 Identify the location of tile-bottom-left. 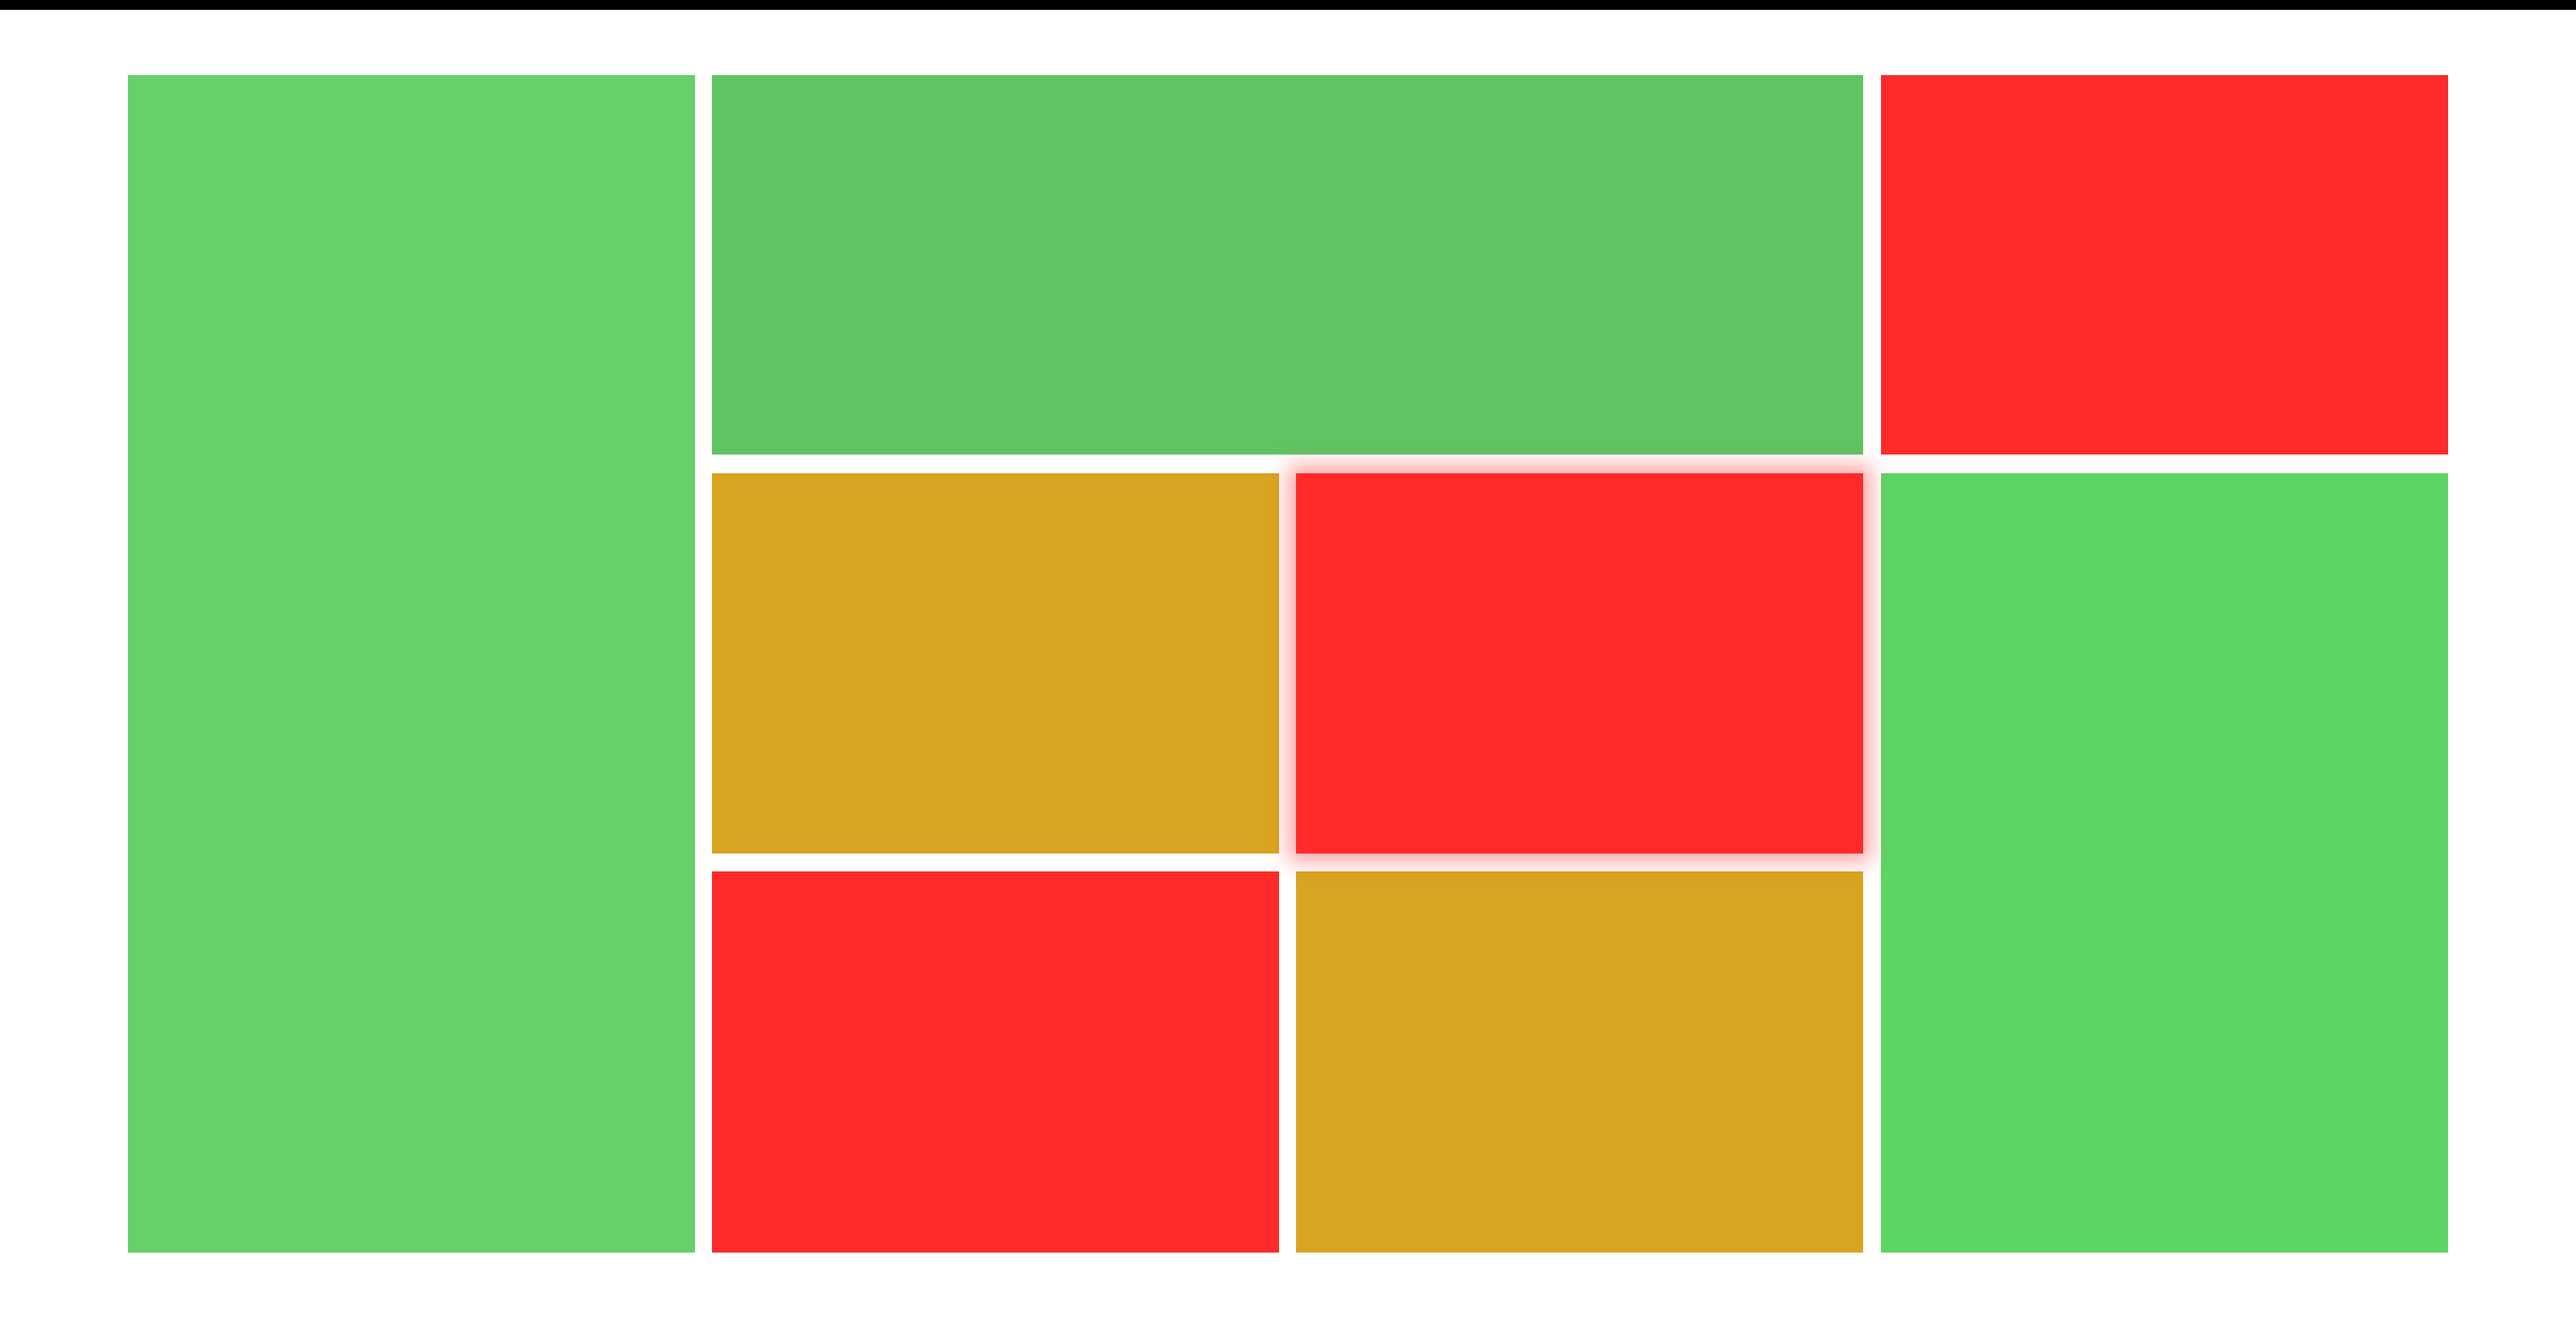
(995, 1062).